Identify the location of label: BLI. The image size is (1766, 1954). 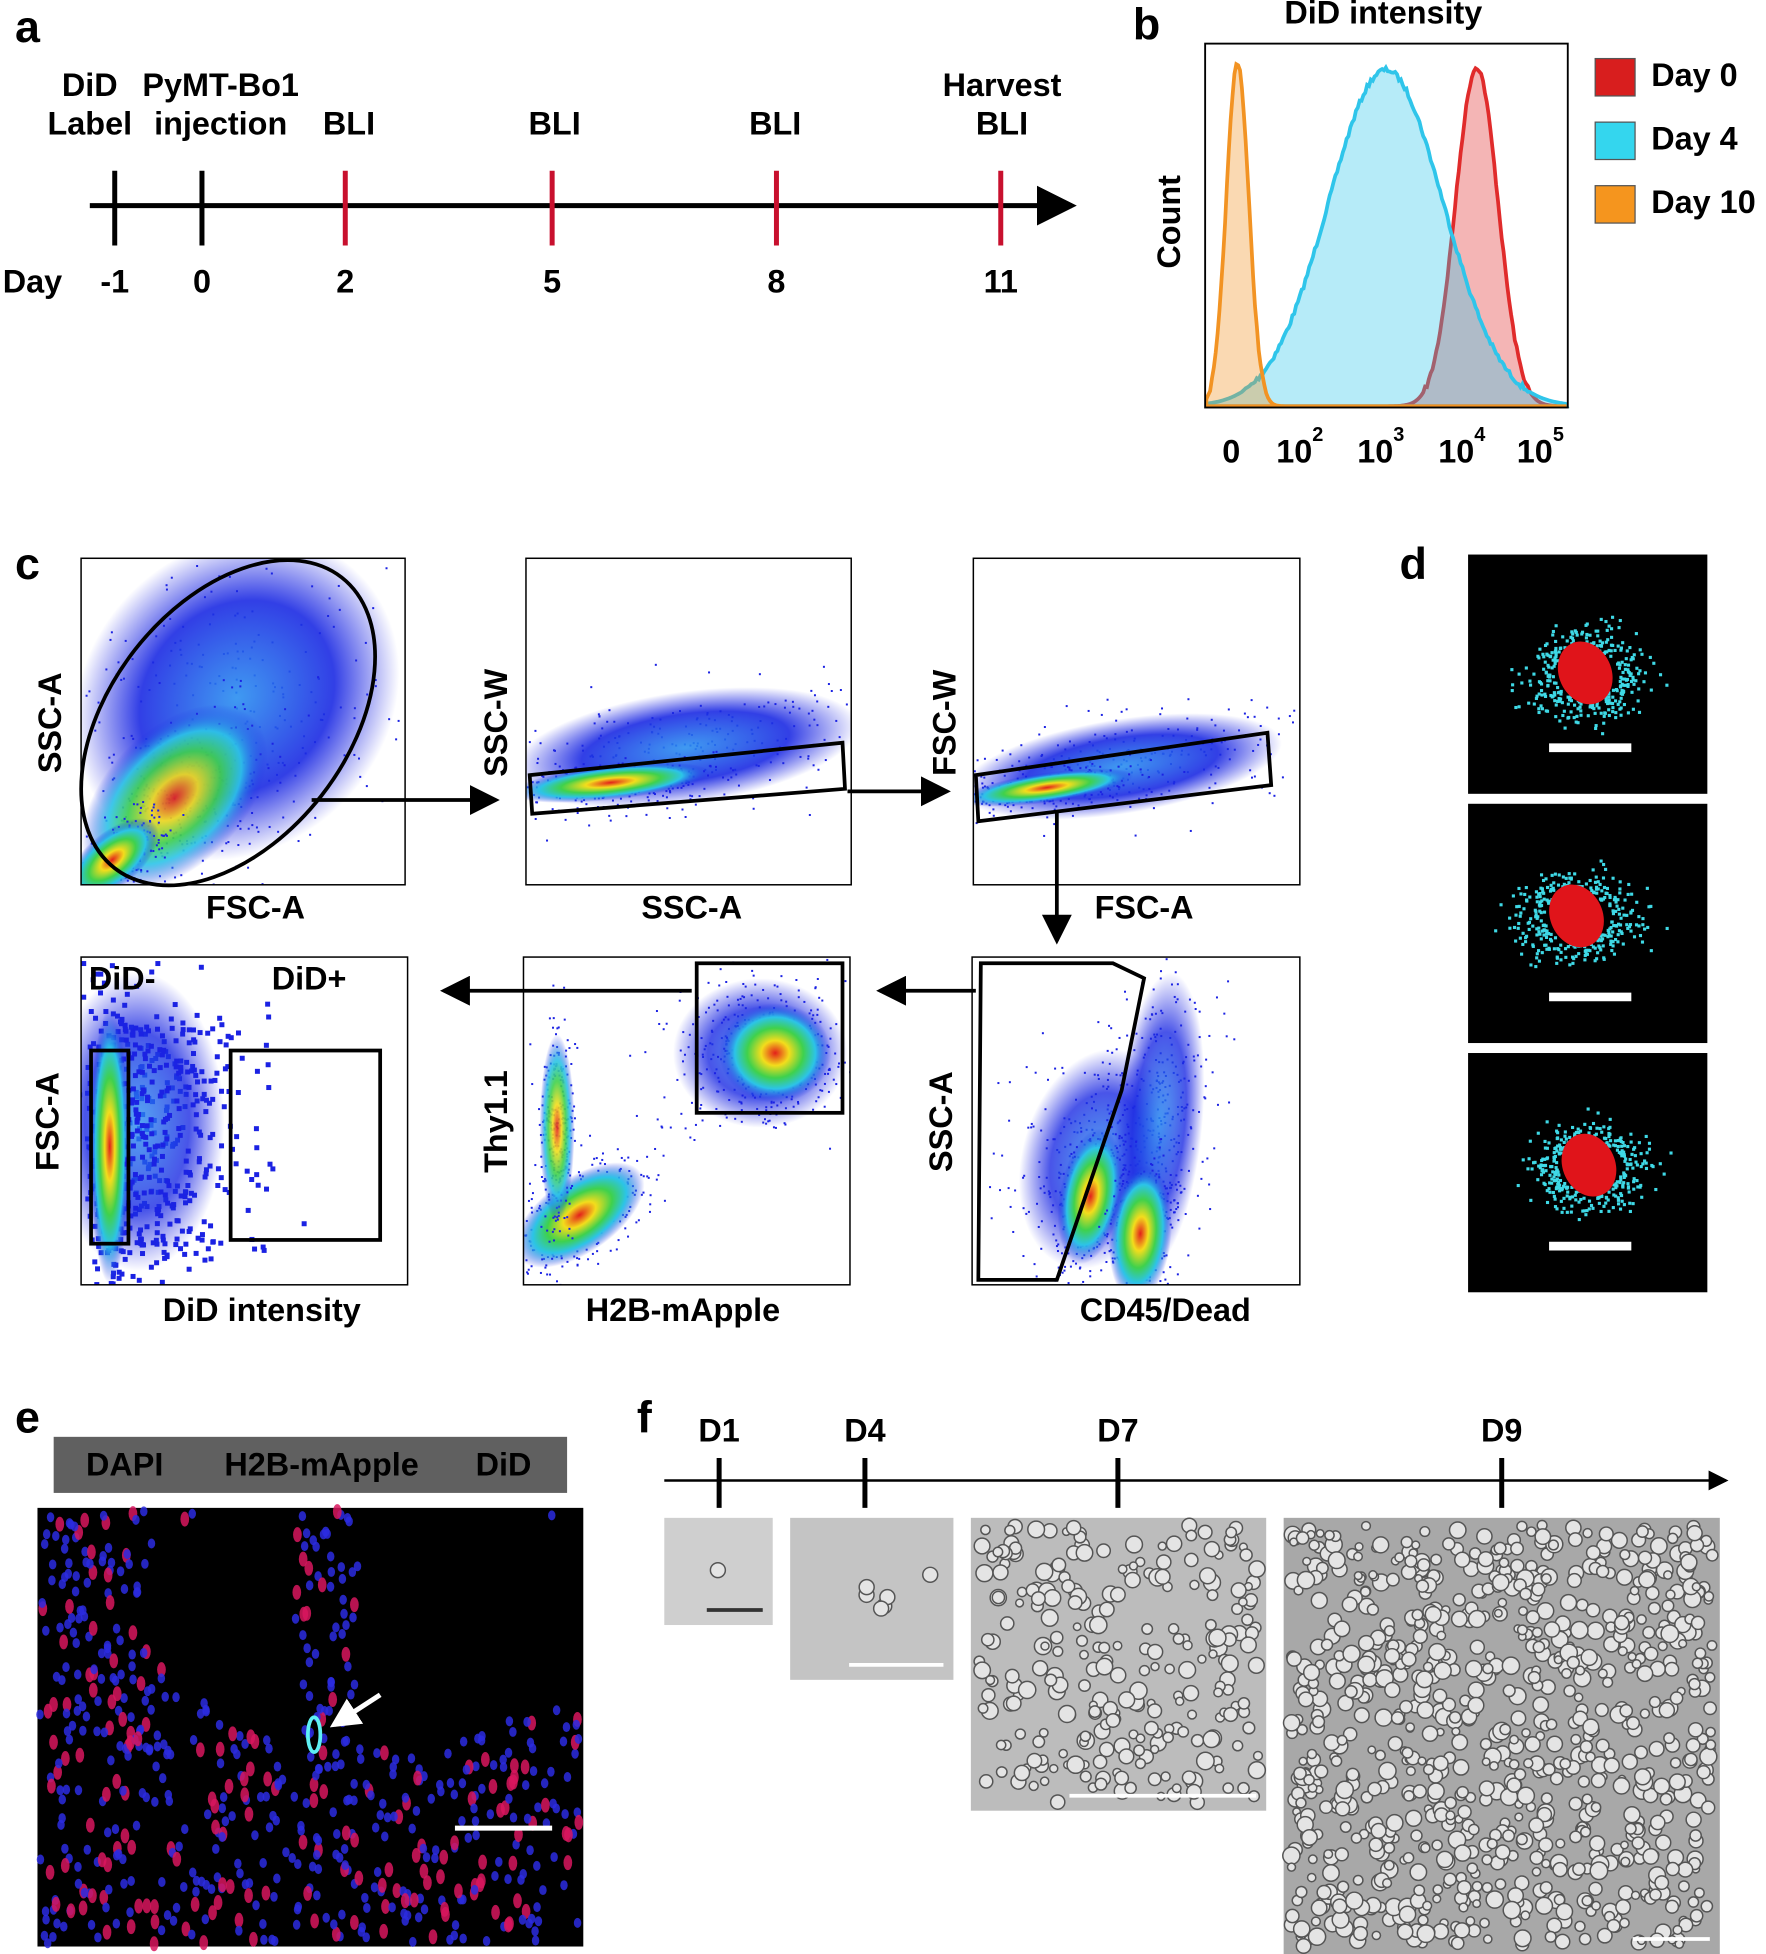
(555, 123).